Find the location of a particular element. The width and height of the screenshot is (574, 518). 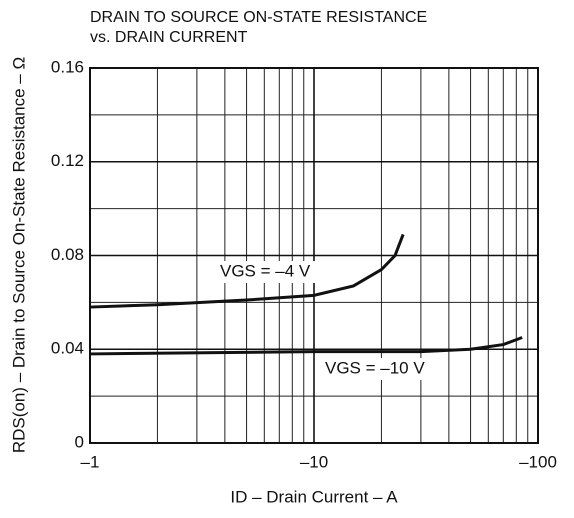

x-tick-label: –1 is located at coordinates (90, 461).